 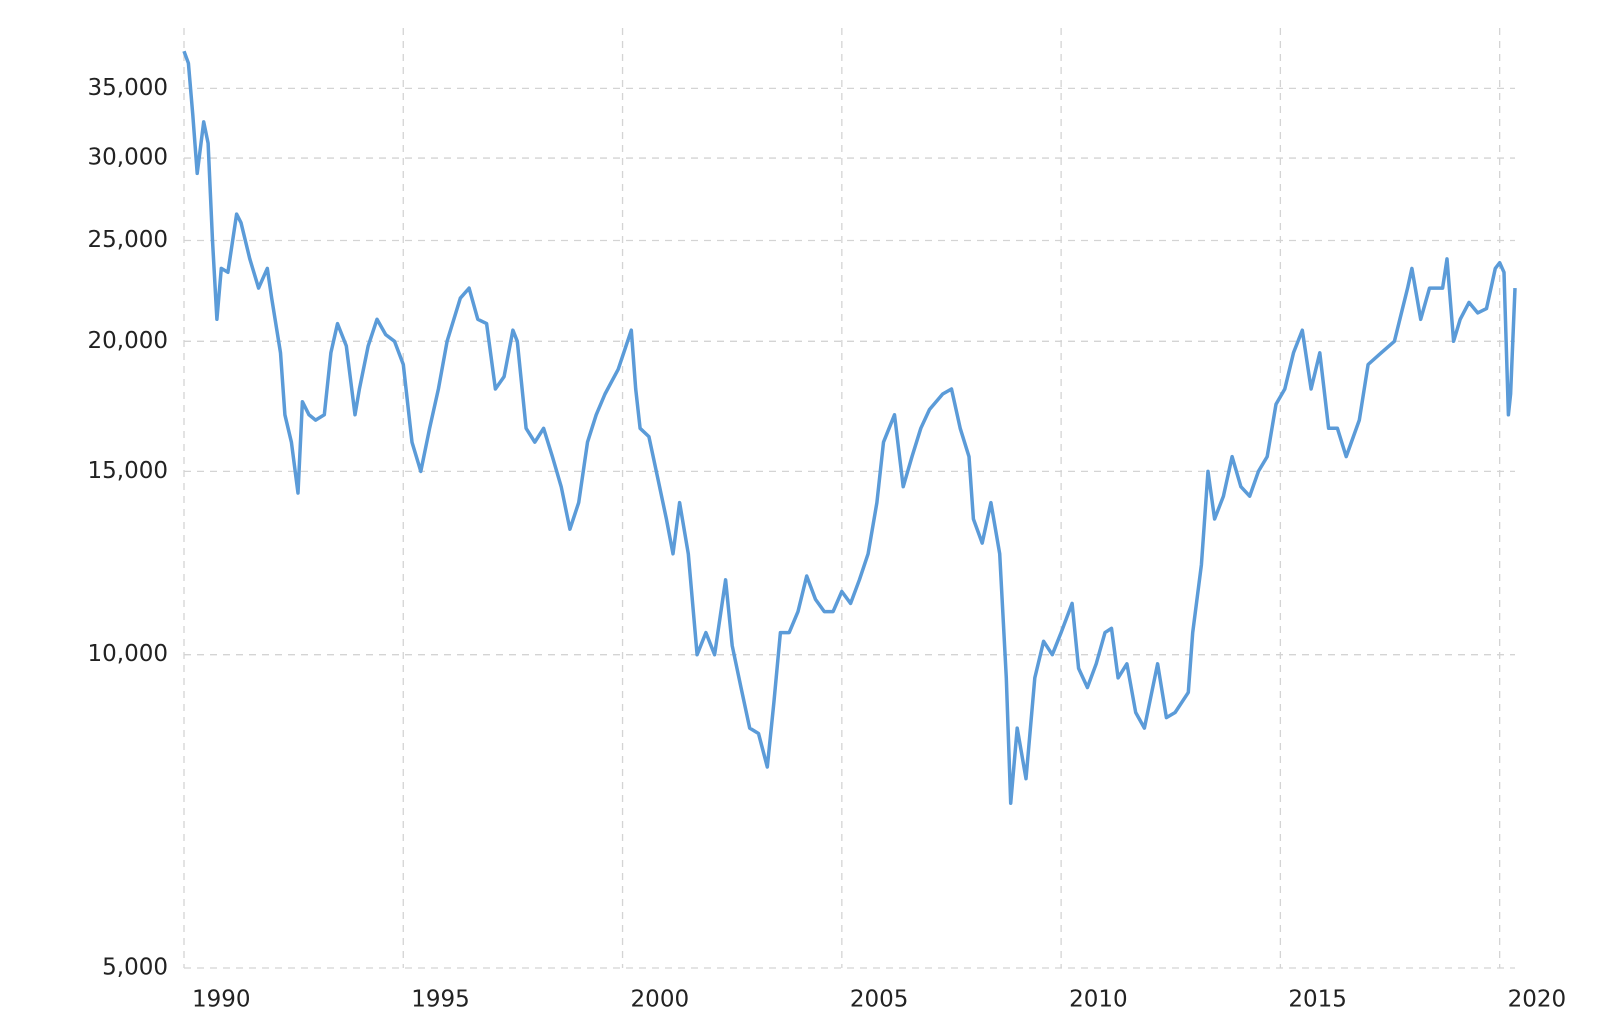 I want to click on y-tick-label: 30,000, so click(x=128, y=158).